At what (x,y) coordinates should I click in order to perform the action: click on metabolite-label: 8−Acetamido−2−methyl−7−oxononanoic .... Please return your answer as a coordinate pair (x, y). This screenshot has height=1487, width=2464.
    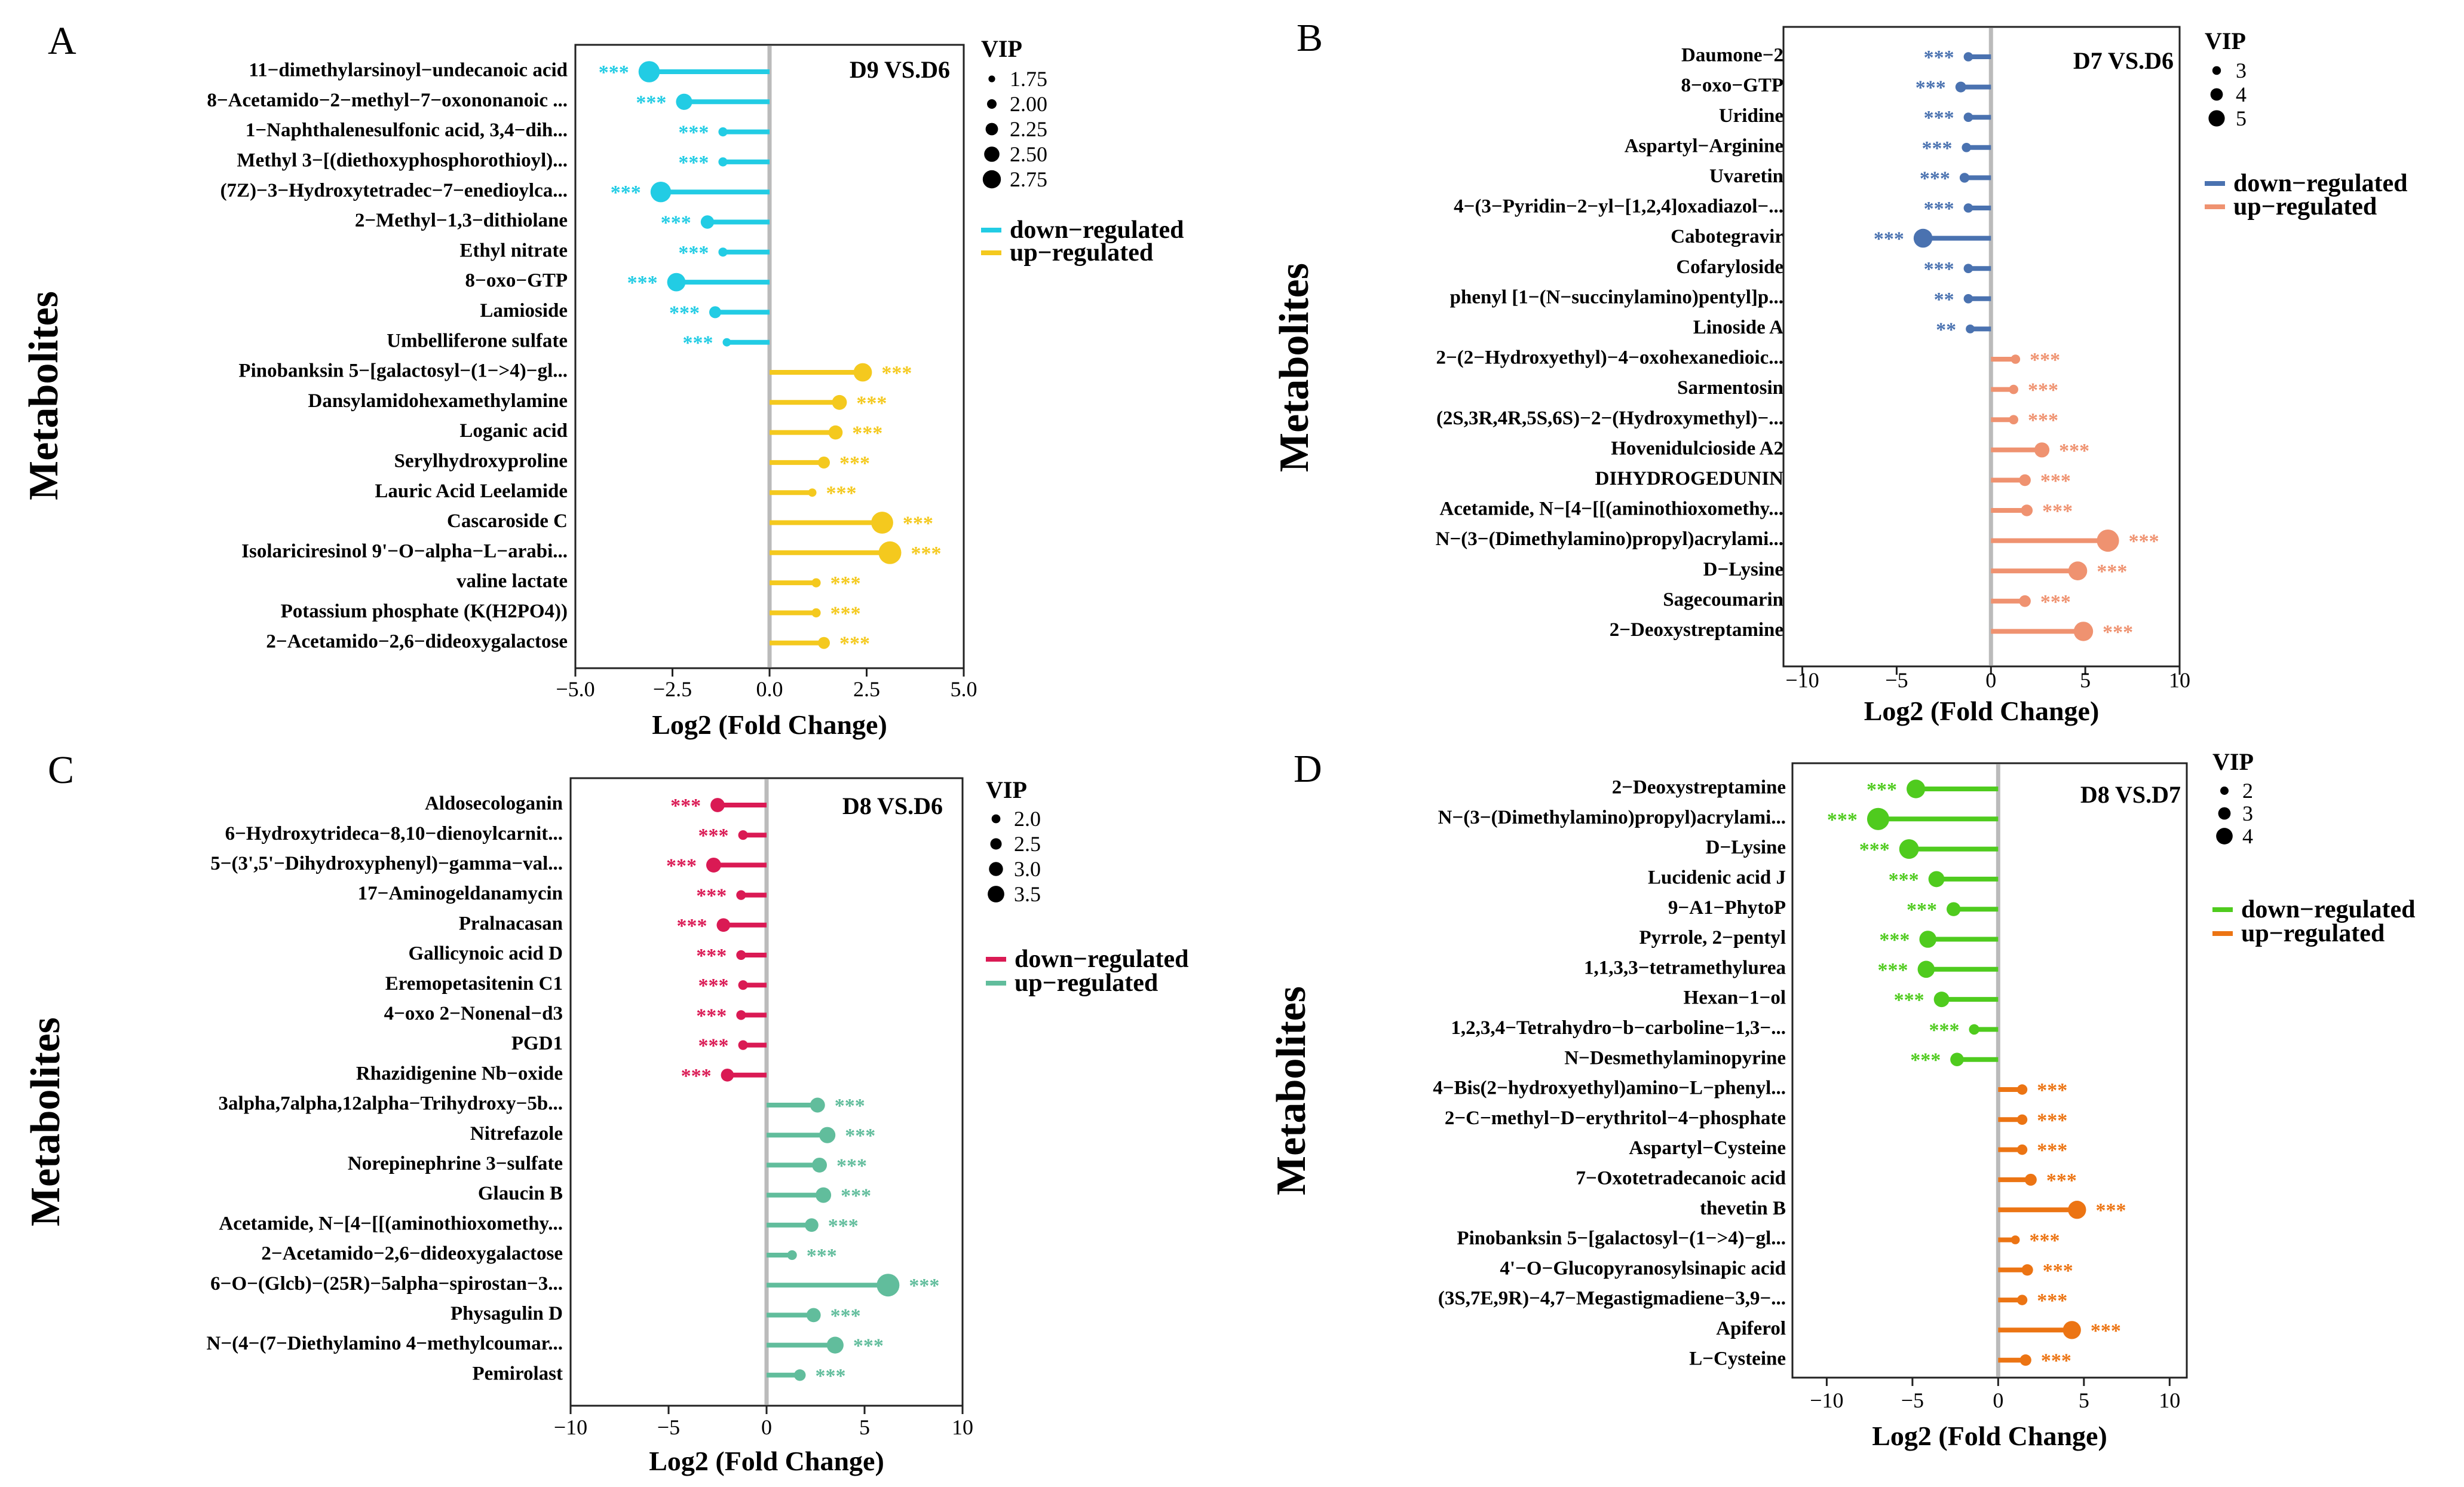
    Looking at the image, I should click on (387, 101).